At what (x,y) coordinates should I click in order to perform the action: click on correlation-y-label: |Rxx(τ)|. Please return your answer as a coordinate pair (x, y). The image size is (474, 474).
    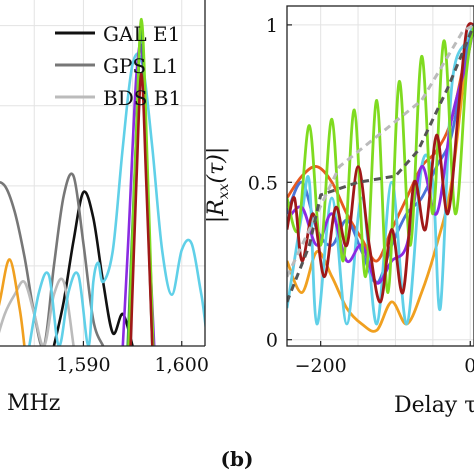
    Looking at the image, I should click on (218, 185).